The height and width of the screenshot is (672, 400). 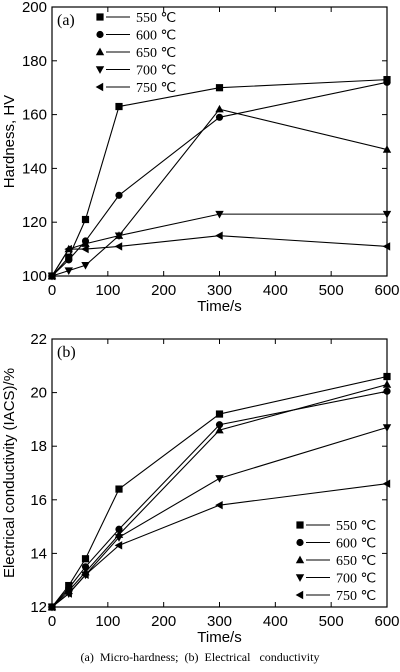 I want to click on y-tick-label: 140, so click(x=34, y=168).